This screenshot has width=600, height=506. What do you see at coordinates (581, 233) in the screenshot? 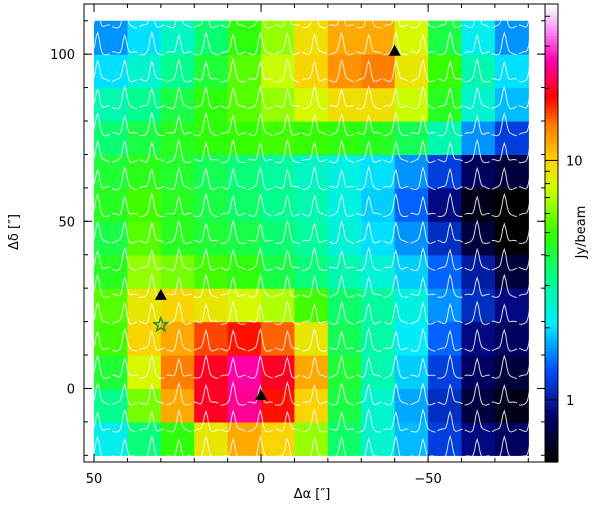
I see `colorbar-label: Jy/beam` at bounding box center [581, 233].